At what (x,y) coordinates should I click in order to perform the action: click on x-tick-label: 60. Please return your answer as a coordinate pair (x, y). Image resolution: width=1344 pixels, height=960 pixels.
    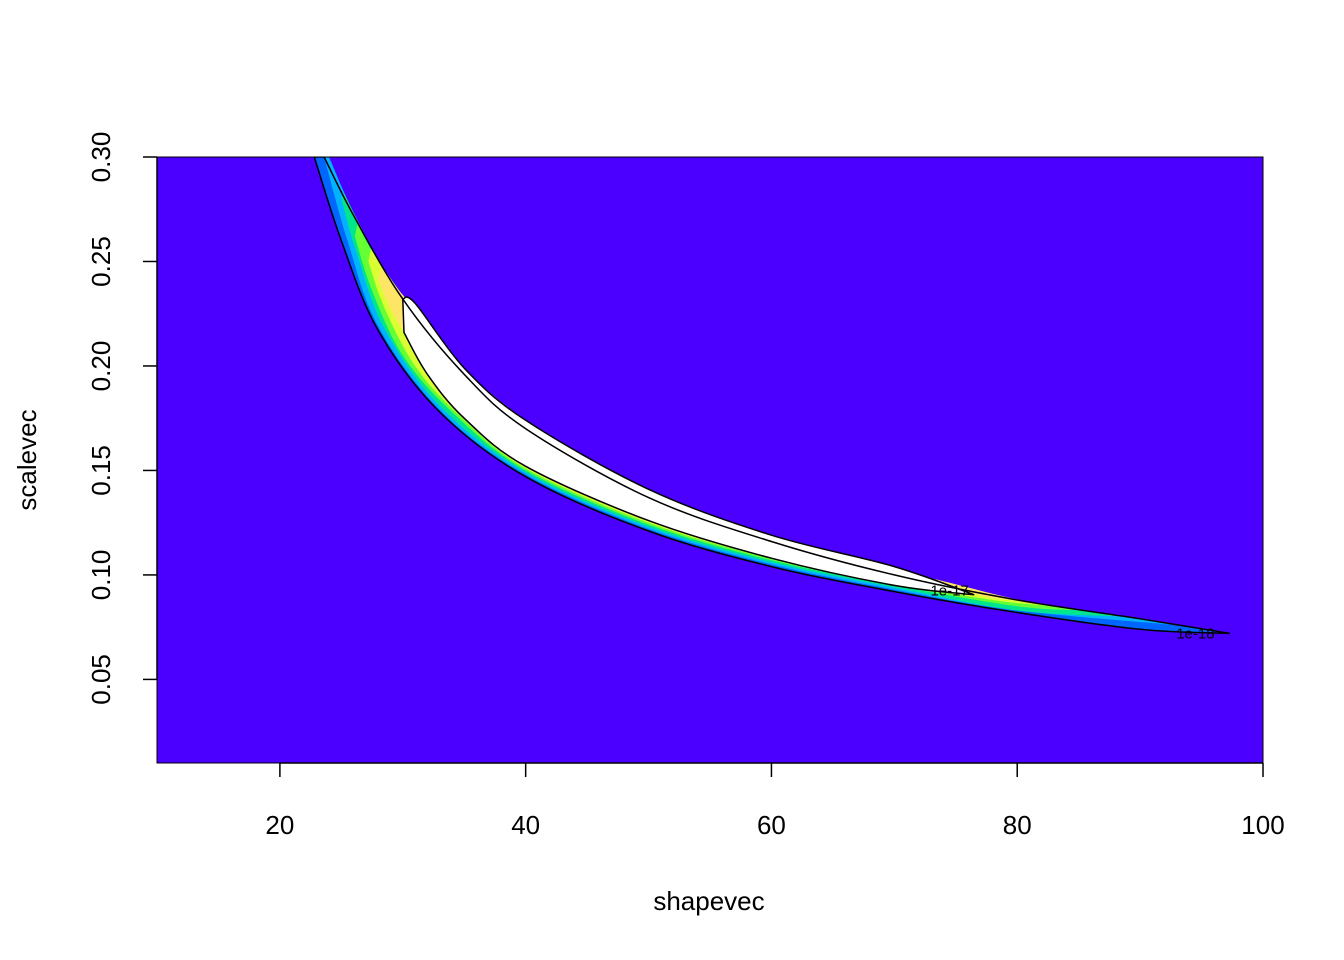
    Looking at the image, I should click on (771, 825).